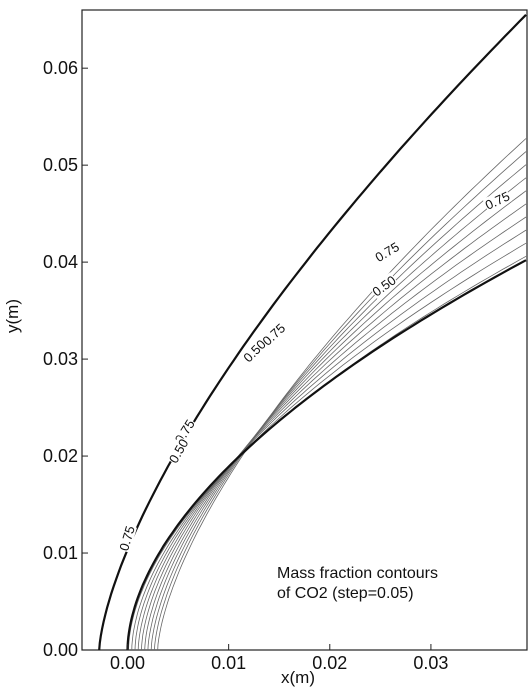 This screenshot has height=687, width=531. I want to click on y-tick-label: 0.06, so click(60, 68).